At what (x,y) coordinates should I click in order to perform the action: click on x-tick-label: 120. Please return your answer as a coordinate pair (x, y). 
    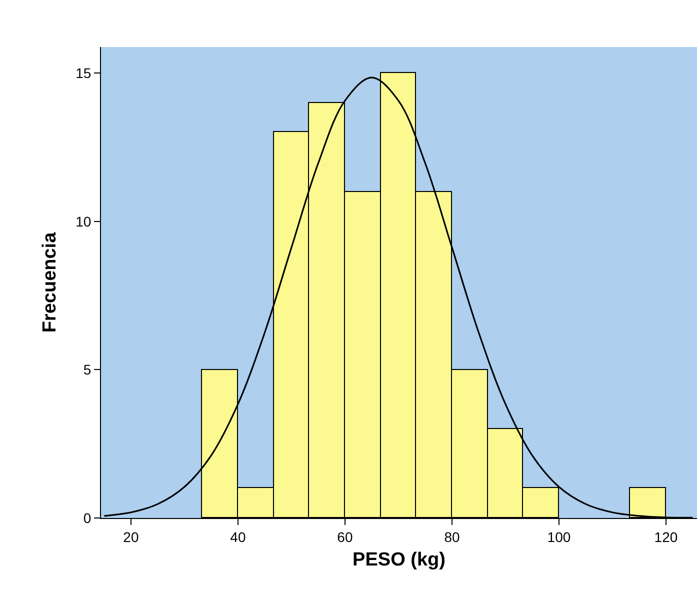
    Looking at the image, I should click on (666, 536).